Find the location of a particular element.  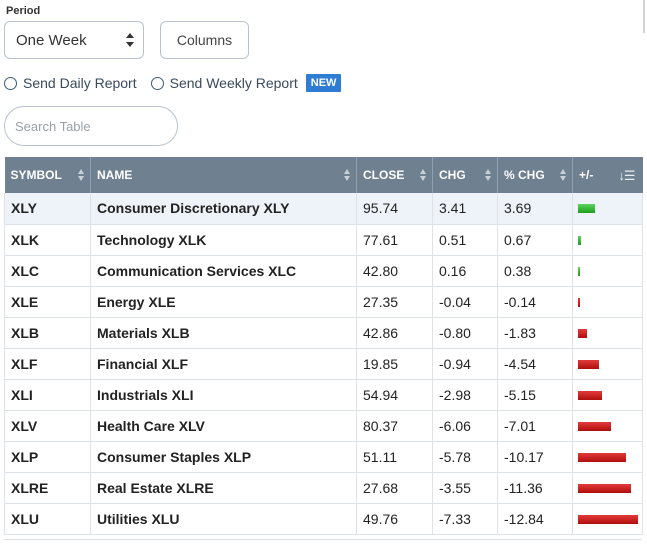

symbol-cell: XLV is located at coordinates (47, 426).